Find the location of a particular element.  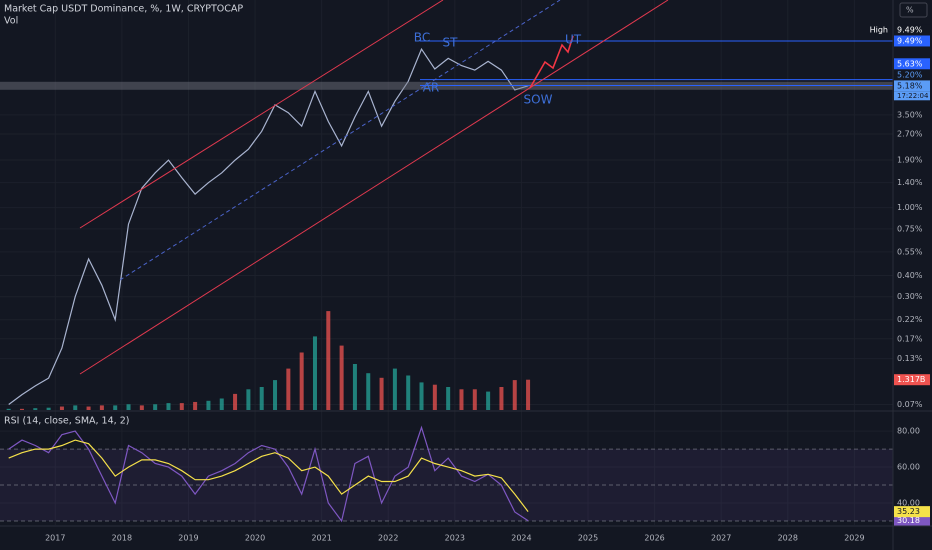

y-tick-label: 0.55% is located at coordinates (910, 251).